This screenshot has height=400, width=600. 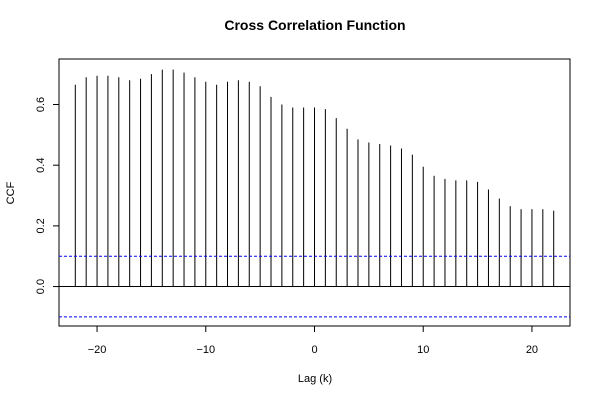 I want to click on x-tick-label-10: 10, so click(x=423, y=350).